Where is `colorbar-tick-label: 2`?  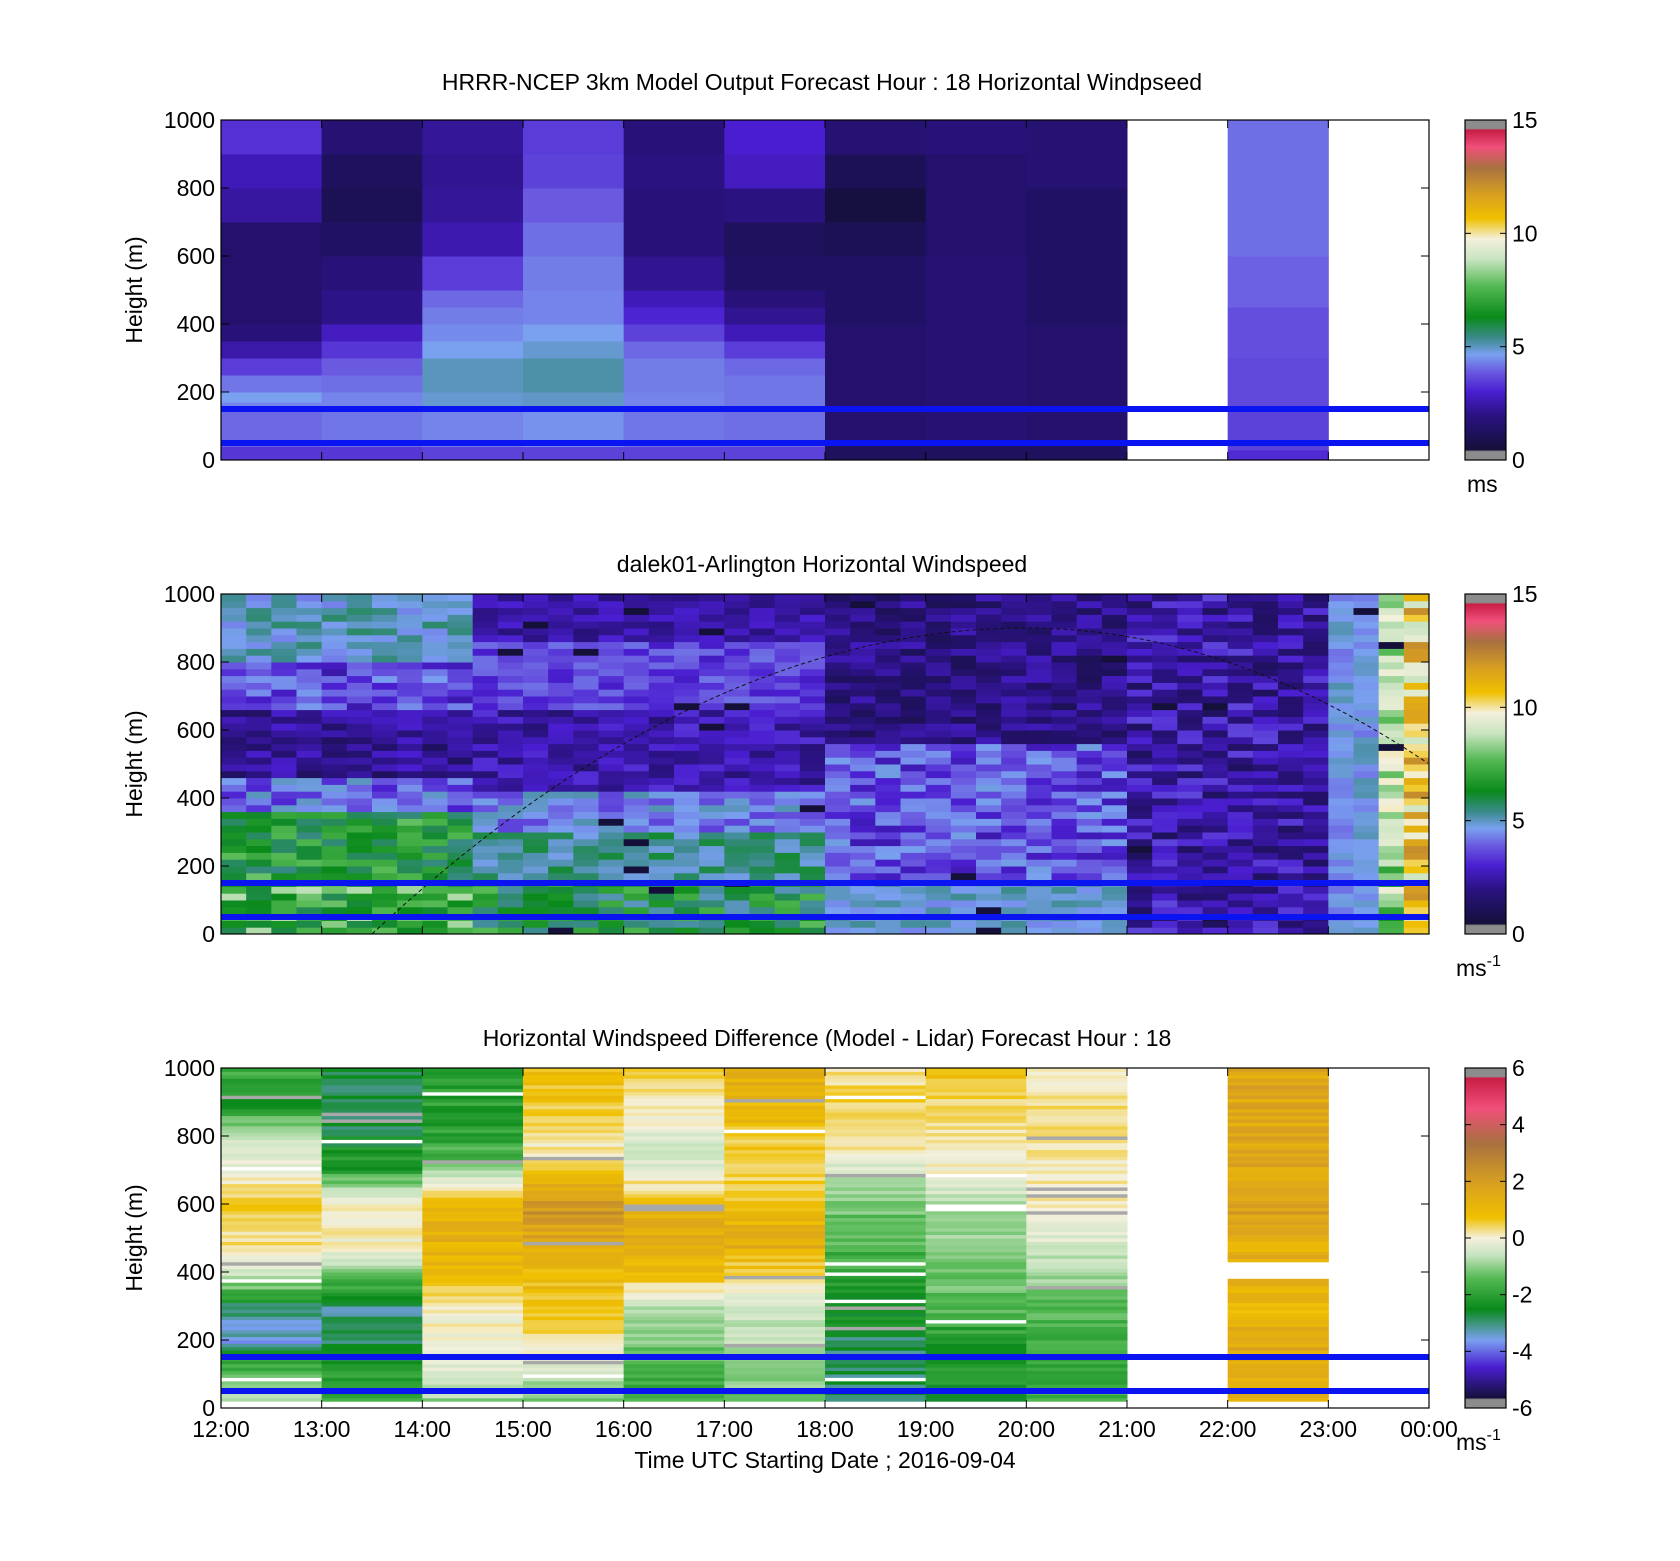
colorbar-tick-label: 2 is located at coordinates (1518, 1181).